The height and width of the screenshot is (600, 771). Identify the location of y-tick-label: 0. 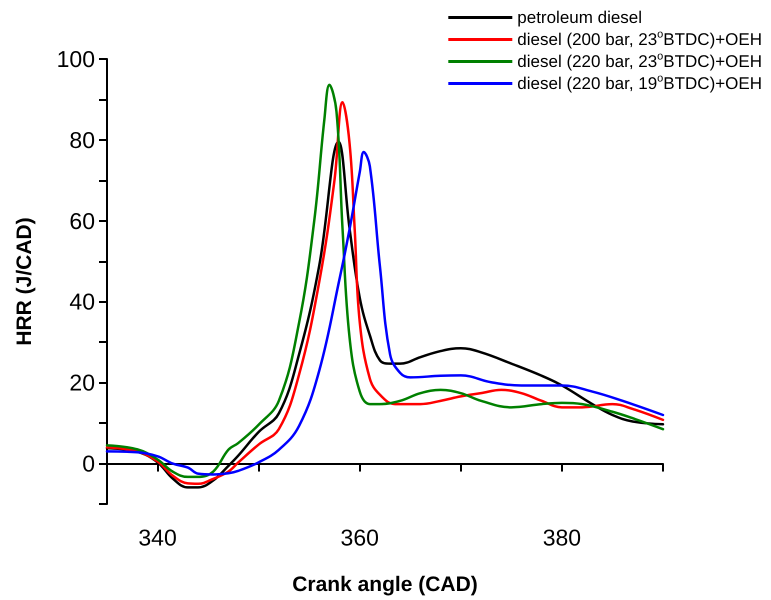
(88, 463).